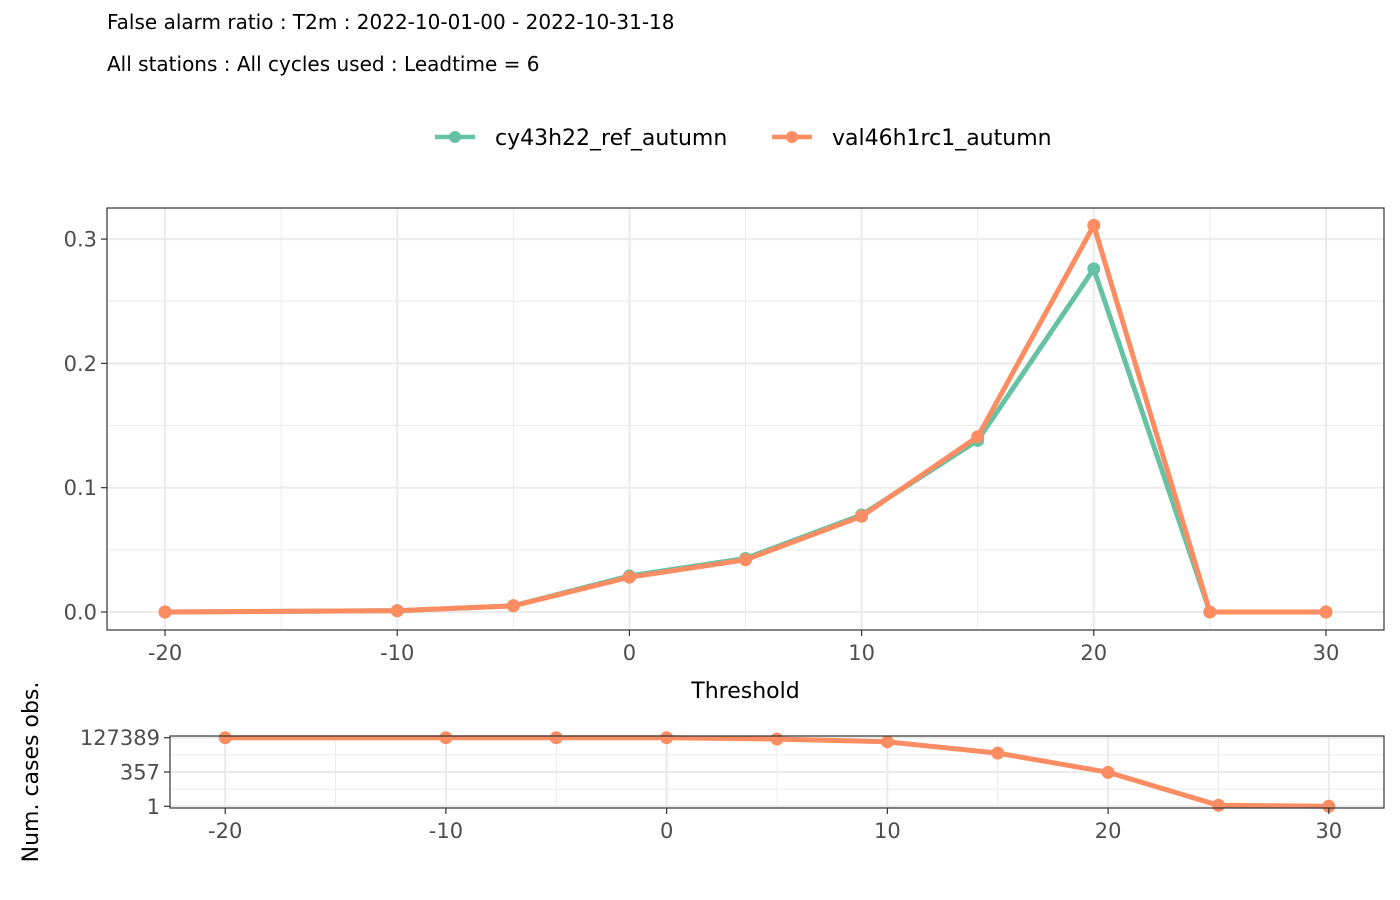 The image size is (1400, 900). Describe the element at coordinates (744, 691) in the screenshot. I see `x-axis-title: Threshold` at that location.